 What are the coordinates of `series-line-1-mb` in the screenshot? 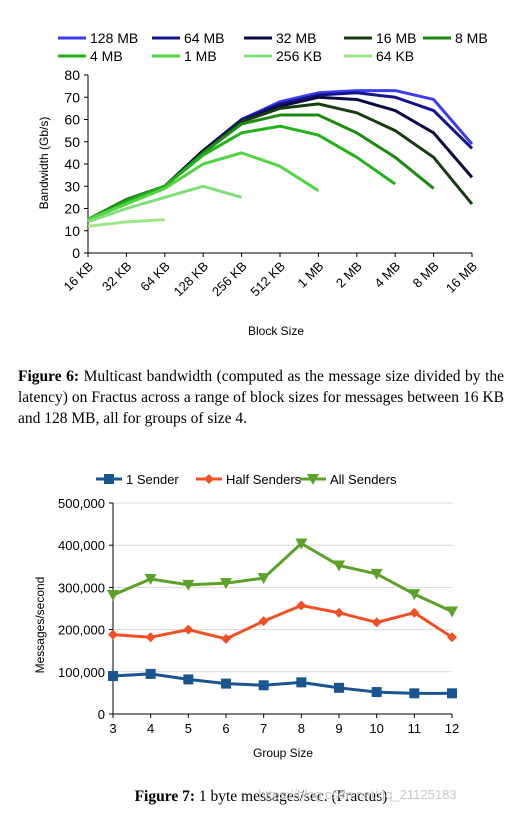 It's located at (203, 186).